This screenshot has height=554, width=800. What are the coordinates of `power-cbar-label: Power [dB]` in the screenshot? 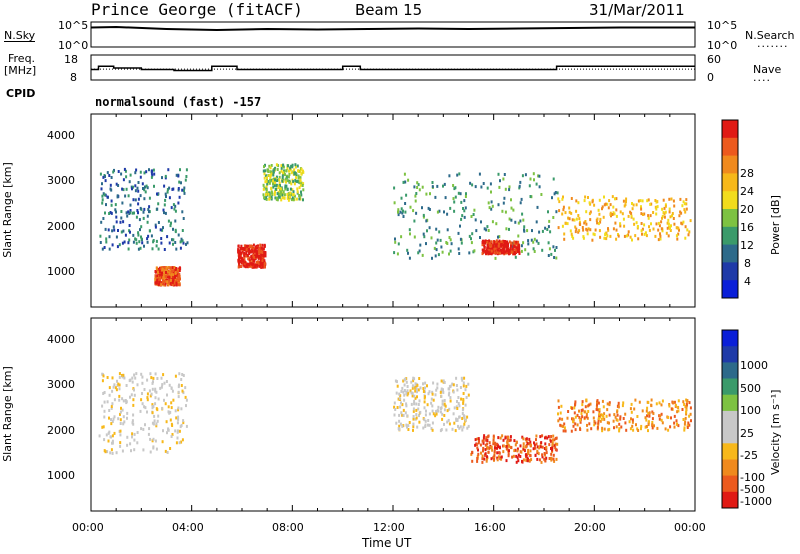 It's located at (775, 225).